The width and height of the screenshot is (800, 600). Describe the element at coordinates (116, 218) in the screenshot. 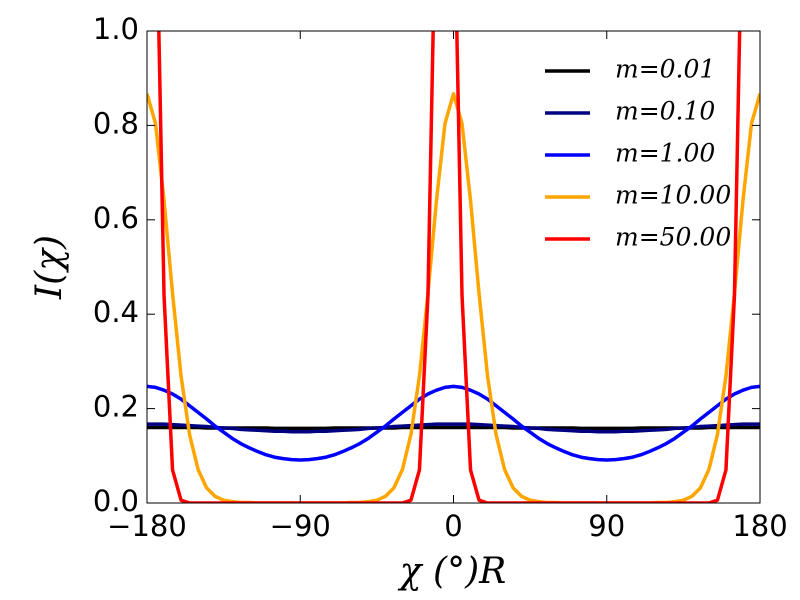

I see `y-tick-label: 0.6` at that location.